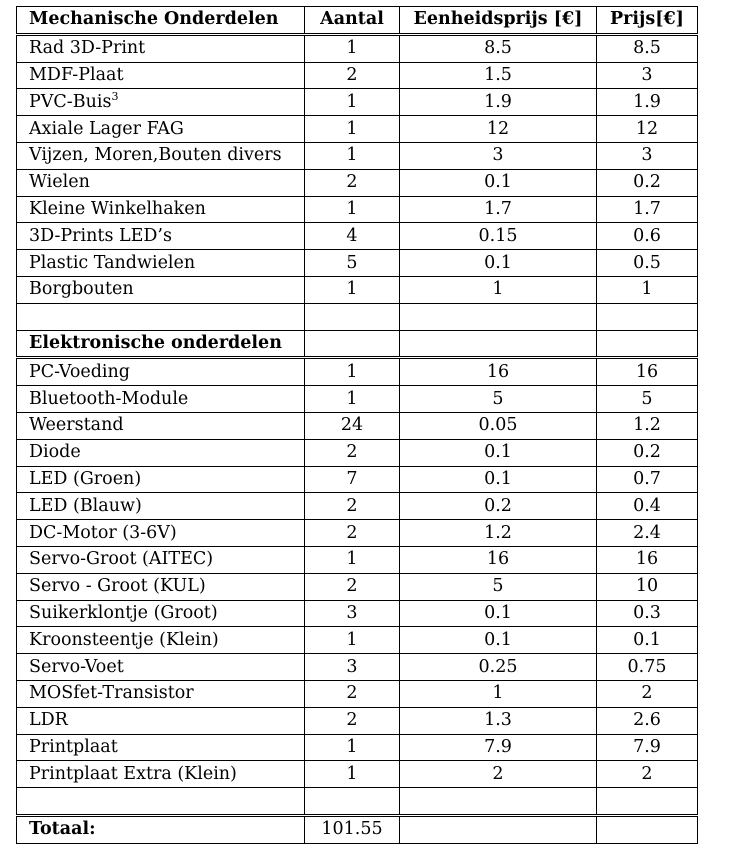  I want to click on header-part: Mechanische Onderdelen, so click(160, 20).